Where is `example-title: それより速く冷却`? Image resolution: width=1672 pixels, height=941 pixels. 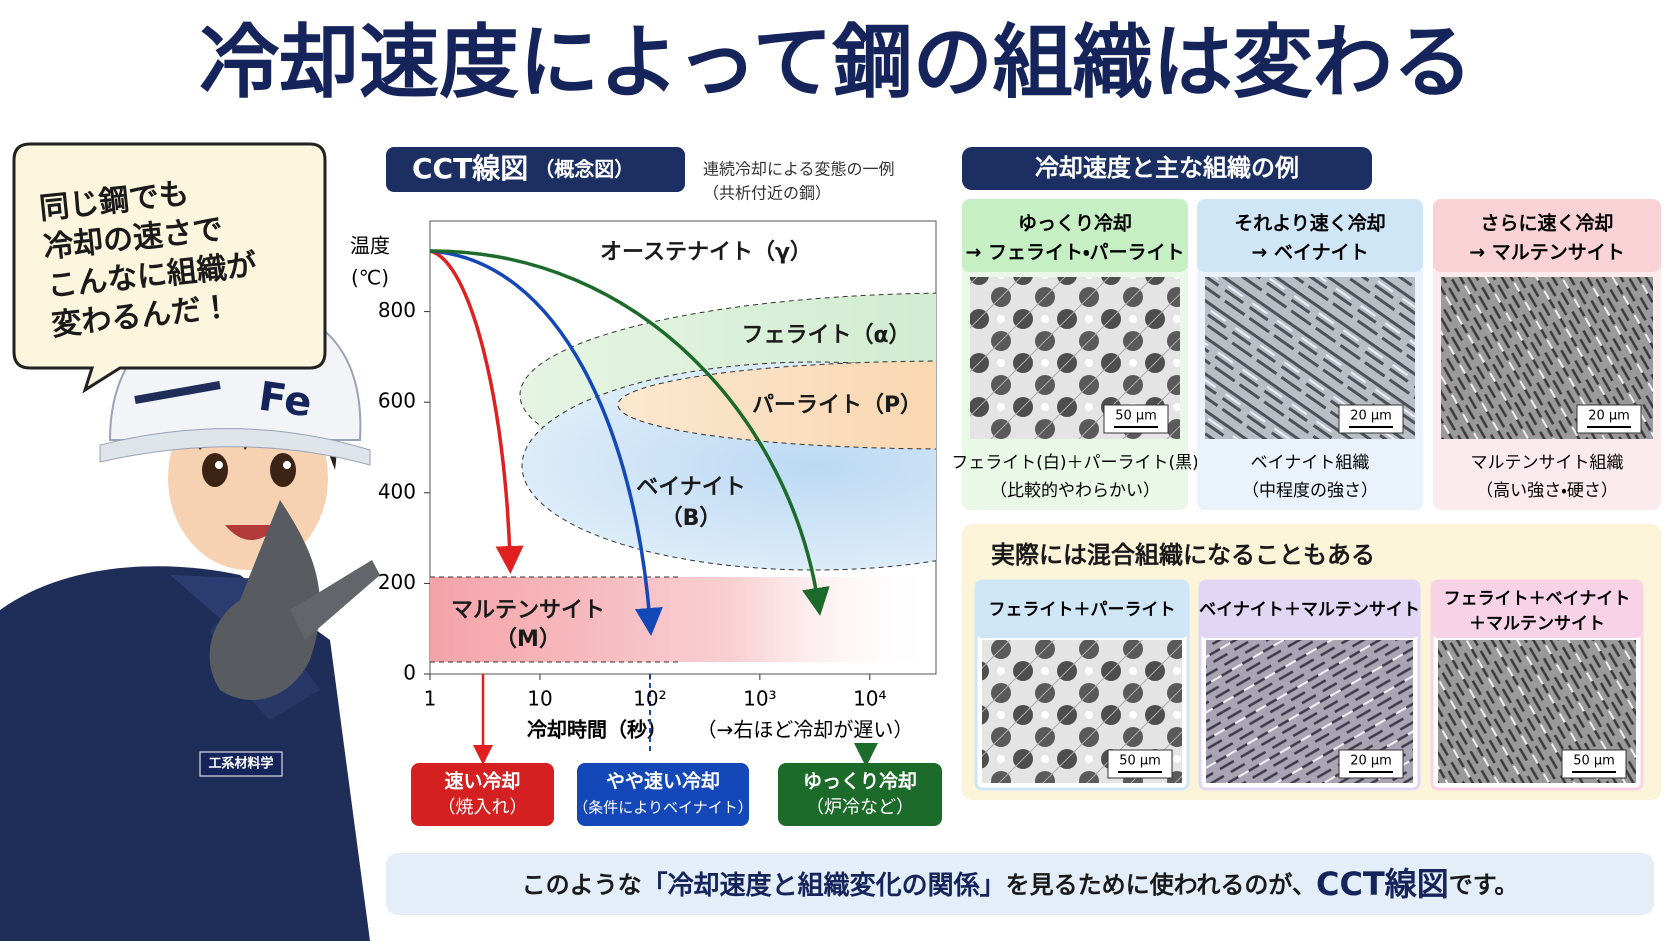 example-title: それより速く冷却 is located at coordinates (1310, 223).